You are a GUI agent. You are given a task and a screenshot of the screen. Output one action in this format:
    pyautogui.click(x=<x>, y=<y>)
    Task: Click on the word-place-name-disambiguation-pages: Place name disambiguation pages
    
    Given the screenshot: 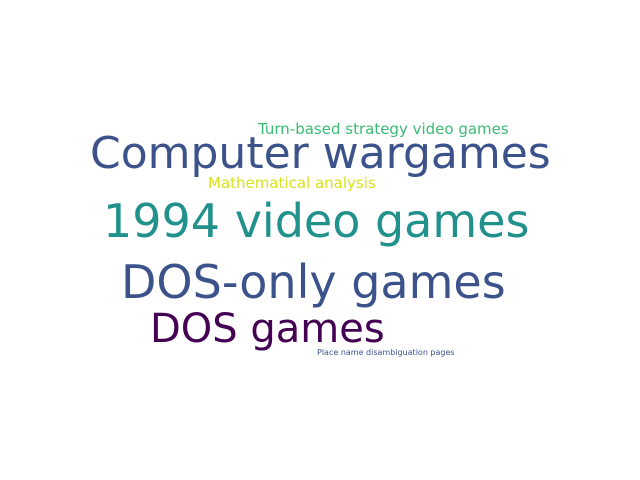 What is the action you would take?
    pyautogui.click(x=386, y=352)
    